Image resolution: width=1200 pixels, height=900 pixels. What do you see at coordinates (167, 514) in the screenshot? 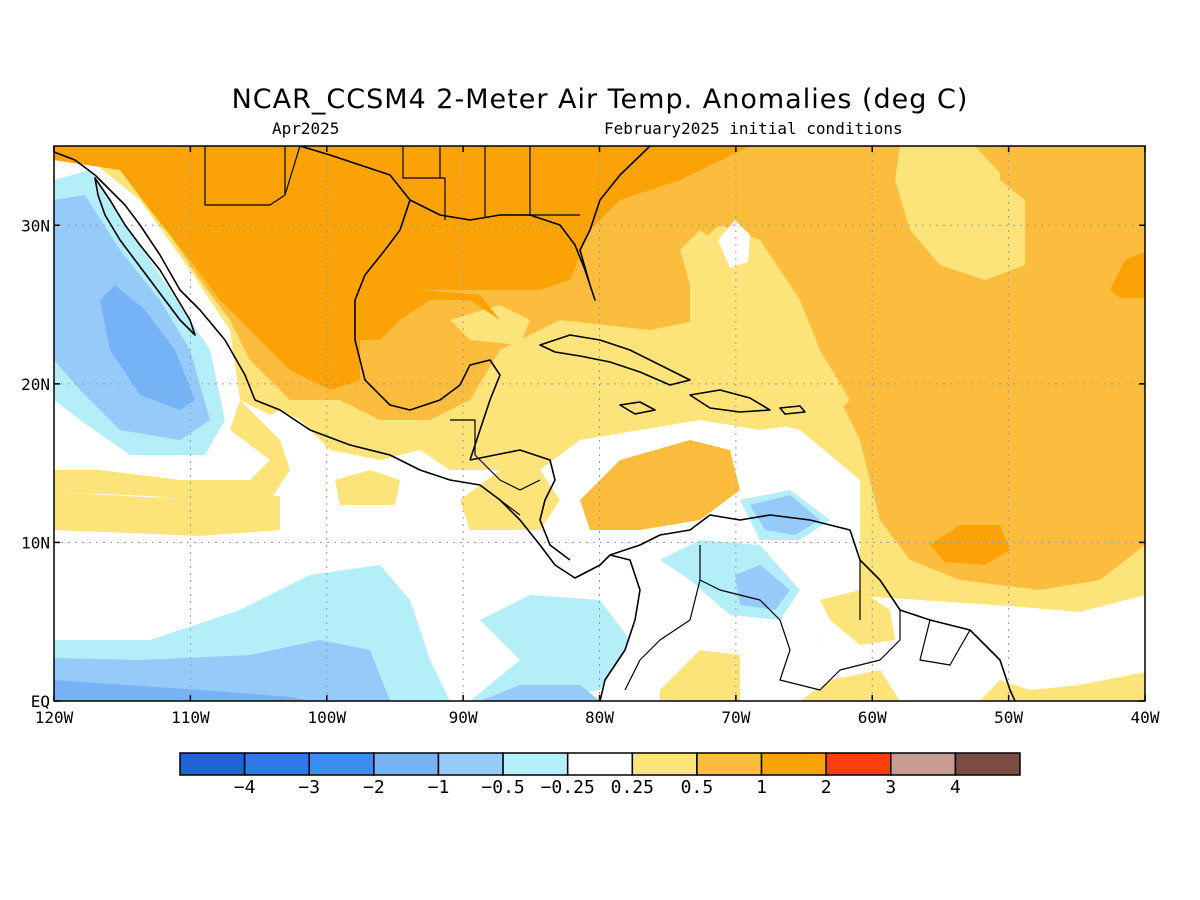
I see `anomaly-0.25-pacific-band-south` at bounding box center [167, 514].